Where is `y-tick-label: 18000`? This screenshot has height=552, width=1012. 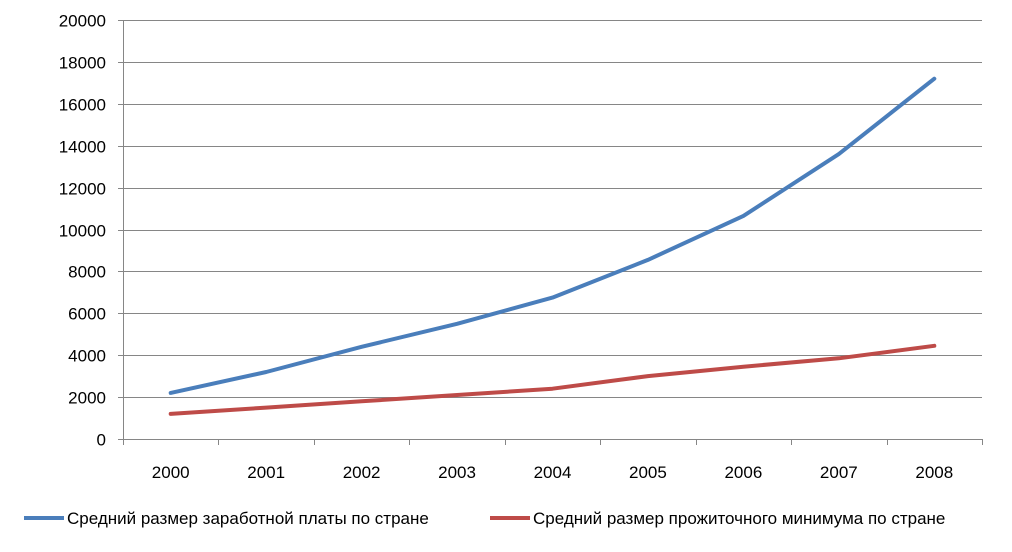 y-tick-label: 18000 is located at coordinates (82, 63).